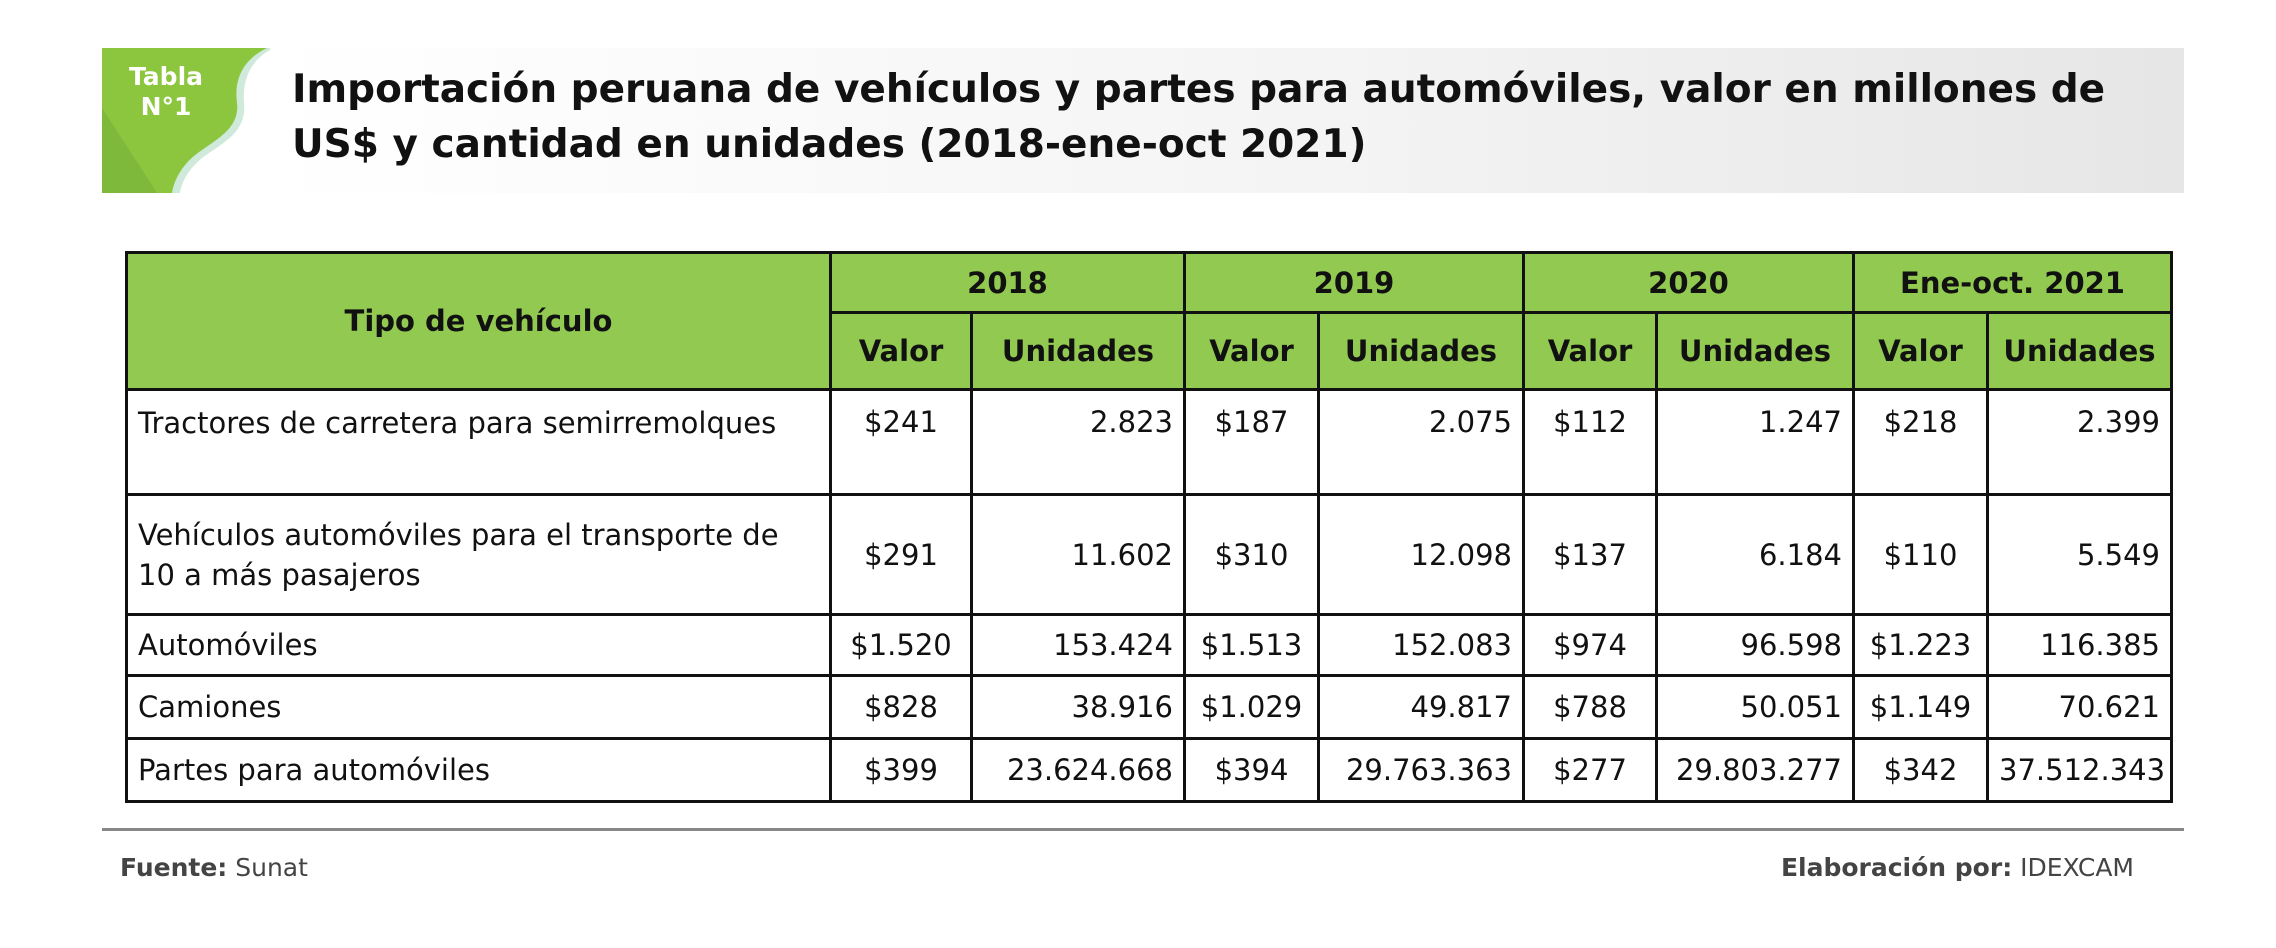  What do you see at coordinates (1251, 645) in the screenshot?
I see `valor-cell: $1.513` at bounding box center [1251, 645].